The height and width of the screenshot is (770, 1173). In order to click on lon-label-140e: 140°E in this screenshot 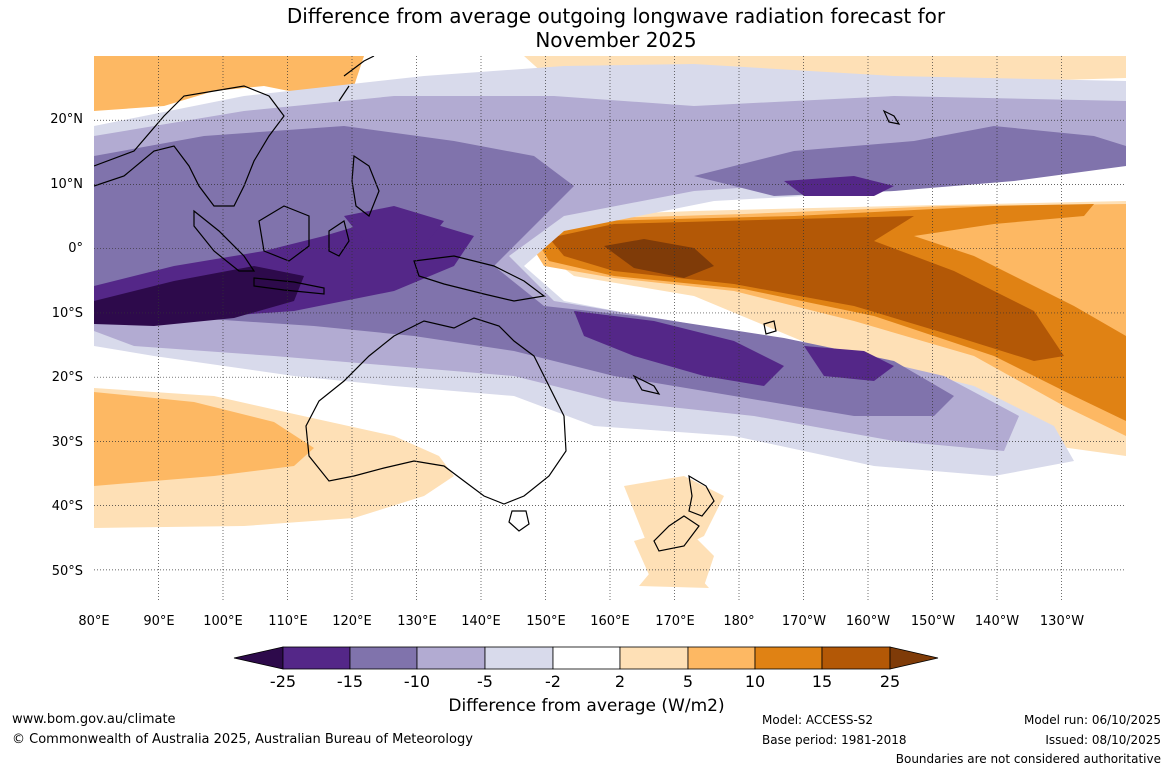, I will do `click(481, 621)`.